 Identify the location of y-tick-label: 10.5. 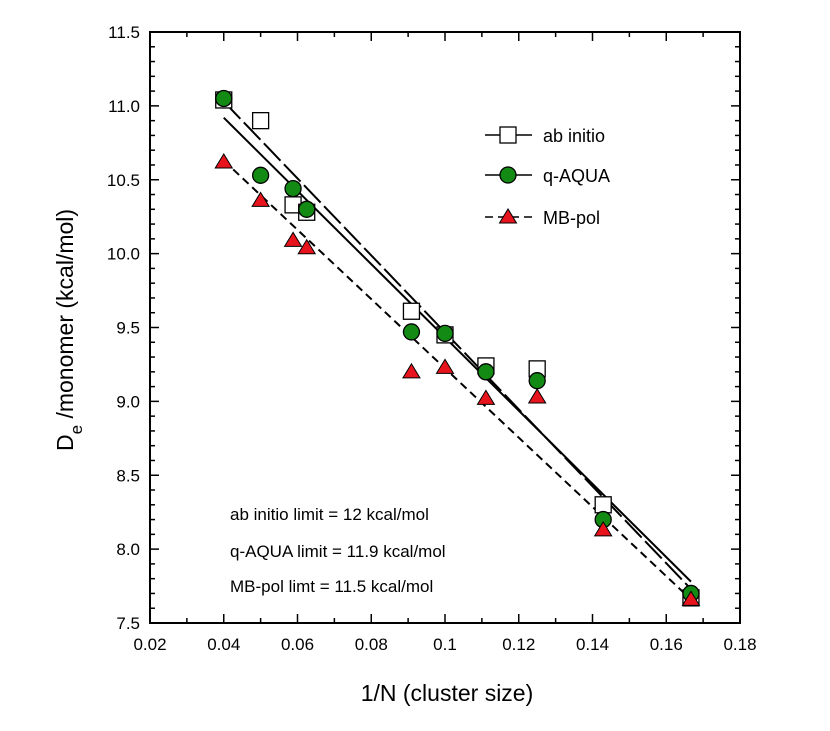
(123, 180).